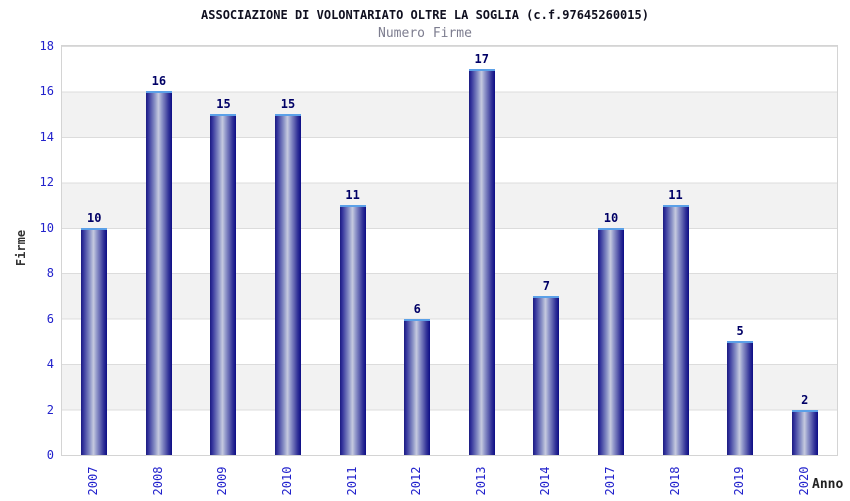 Image resolution: width=850 pixels, height=501 pixels. Describe the element at coordinates (740, 331) in the screenshot. I see `bar-value-label: 5` at that location.